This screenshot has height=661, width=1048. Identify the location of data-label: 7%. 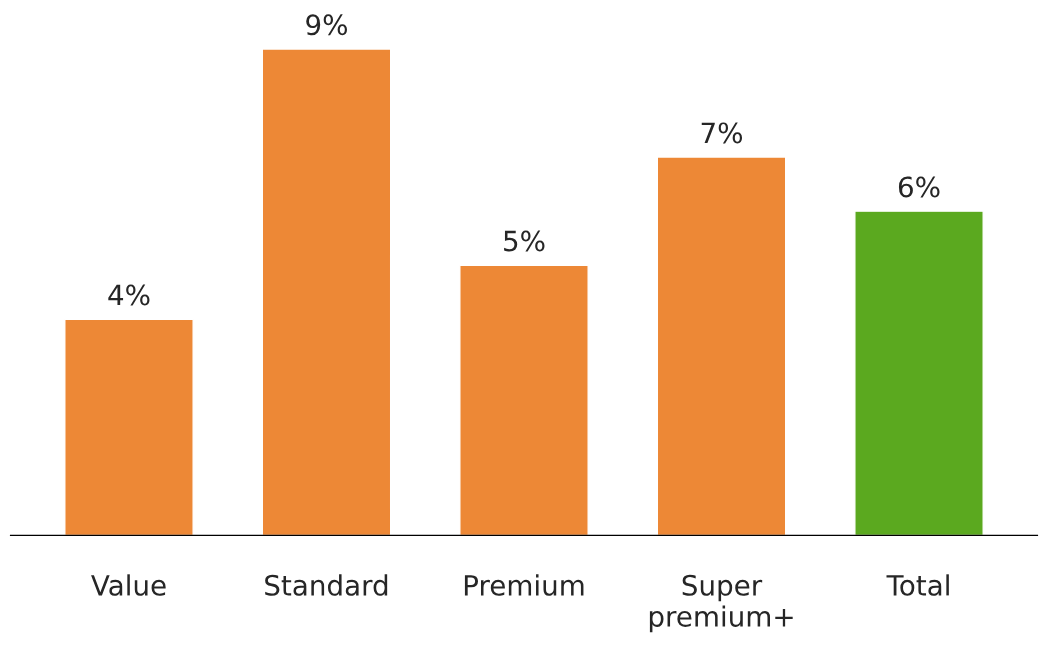
(722, 133).